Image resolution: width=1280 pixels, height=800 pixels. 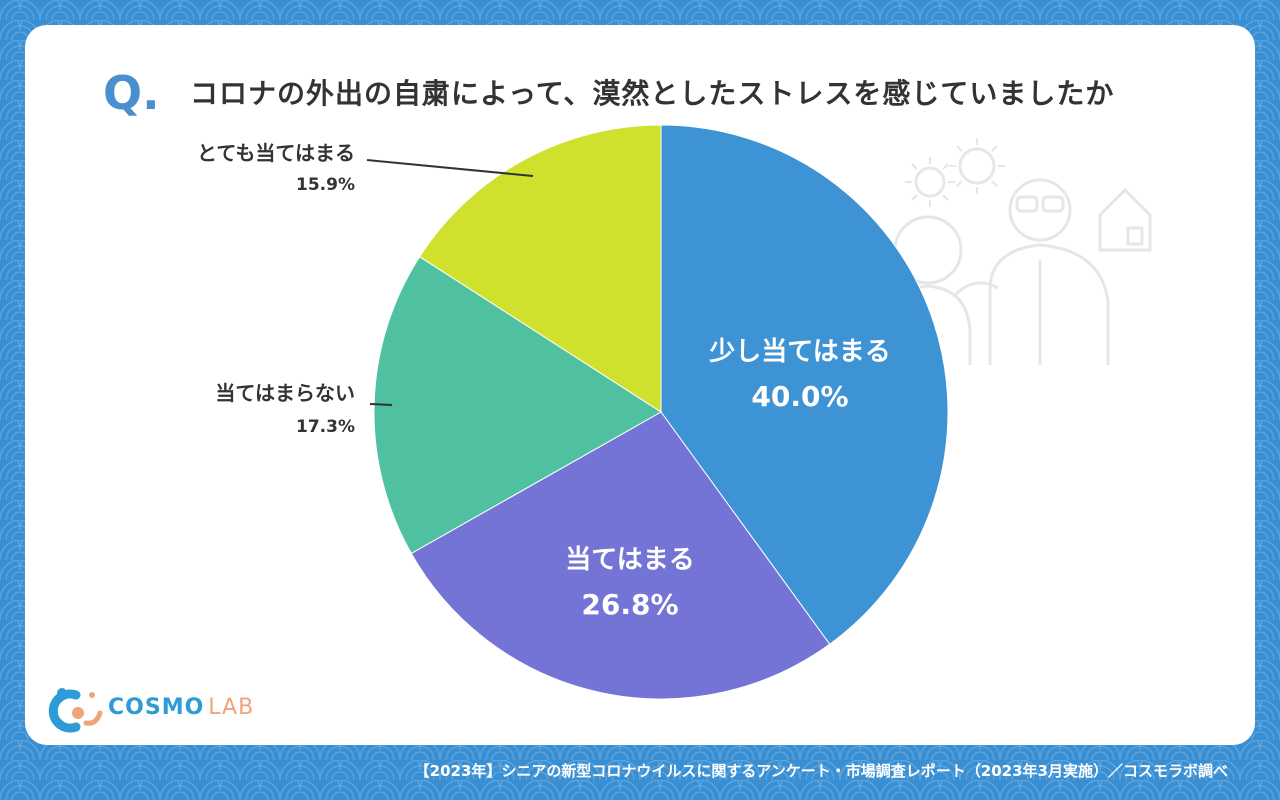 I want to click on logo-suffix: LAB, so click(x=231, y=707).